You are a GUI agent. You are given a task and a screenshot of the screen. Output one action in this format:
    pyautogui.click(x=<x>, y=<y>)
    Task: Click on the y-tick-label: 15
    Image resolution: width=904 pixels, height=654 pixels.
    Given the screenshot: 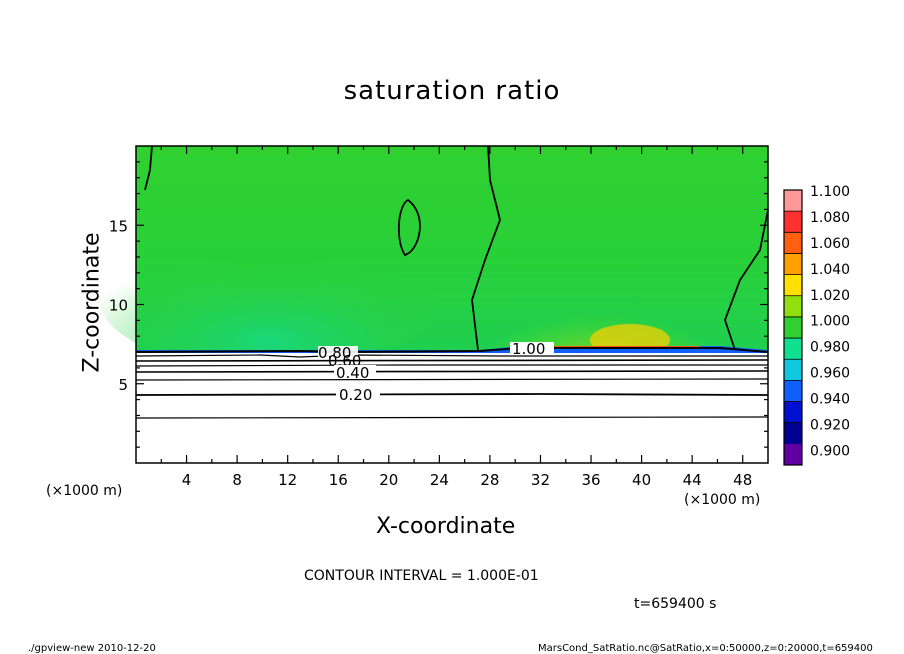 What is the action you would take?
    pyautogui.click(x=118, y=226)
    